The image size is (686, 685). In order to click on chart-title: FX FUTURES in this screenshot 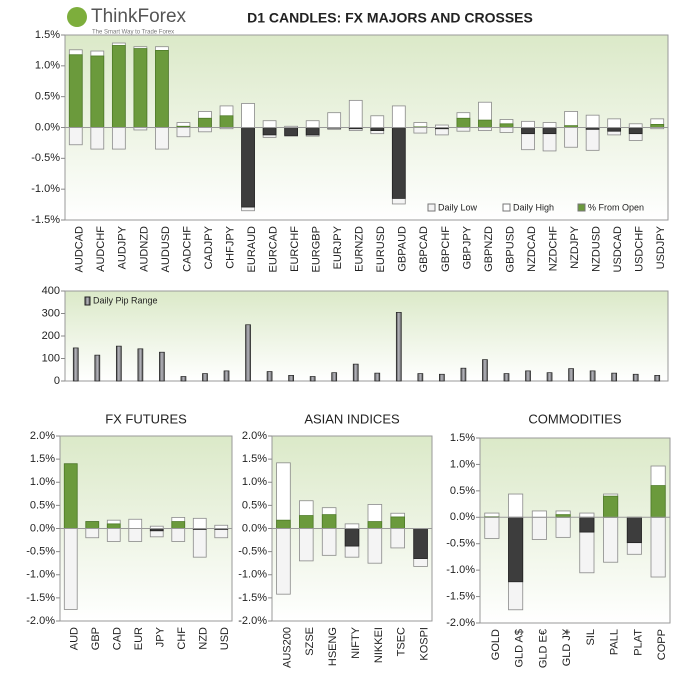, I will do `click(146, 418)`.